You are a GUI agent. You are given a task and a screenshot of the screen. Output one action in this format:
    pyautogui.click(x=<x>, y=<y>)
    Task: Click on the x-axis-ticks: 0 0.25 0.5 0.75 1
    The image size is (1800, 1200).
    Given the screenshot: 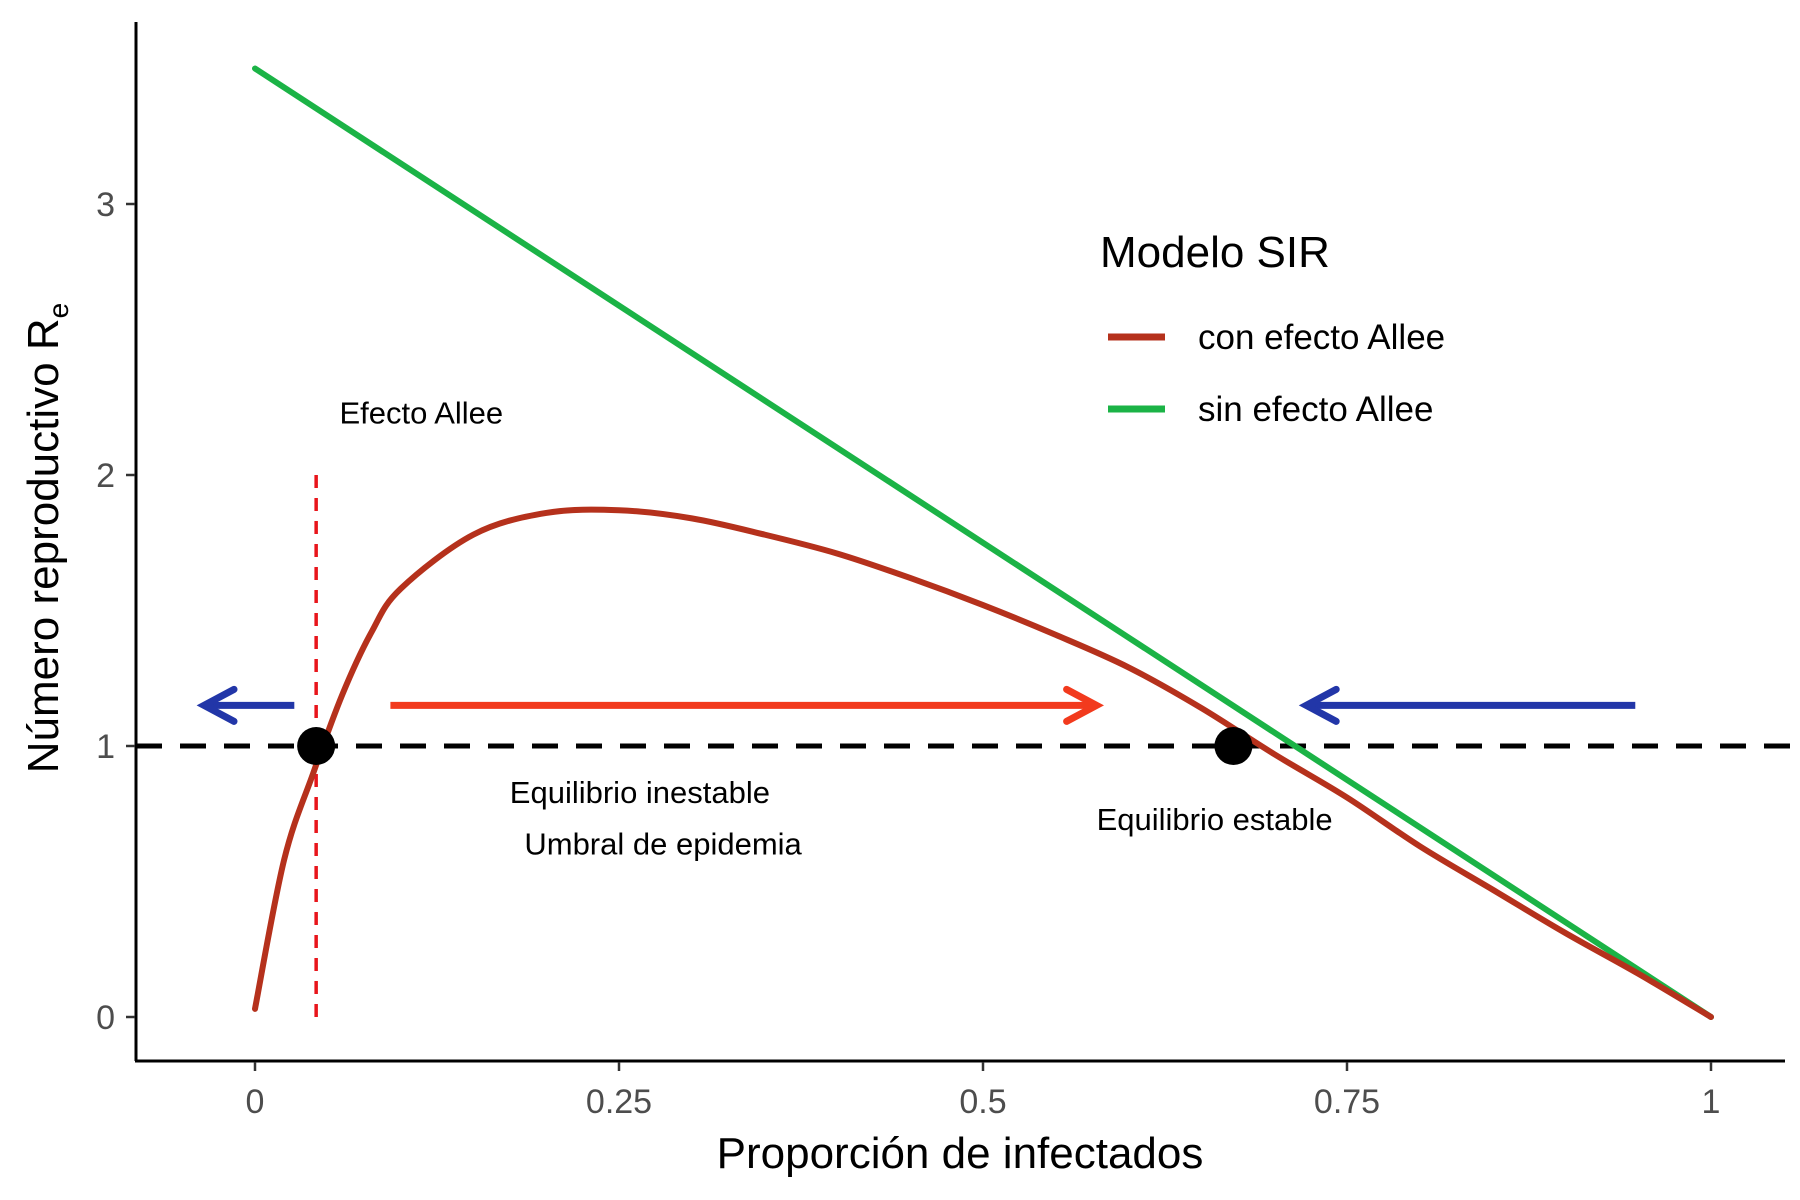 What is the action you would take?
    pyautogui.click(x=983, y=1091)
    